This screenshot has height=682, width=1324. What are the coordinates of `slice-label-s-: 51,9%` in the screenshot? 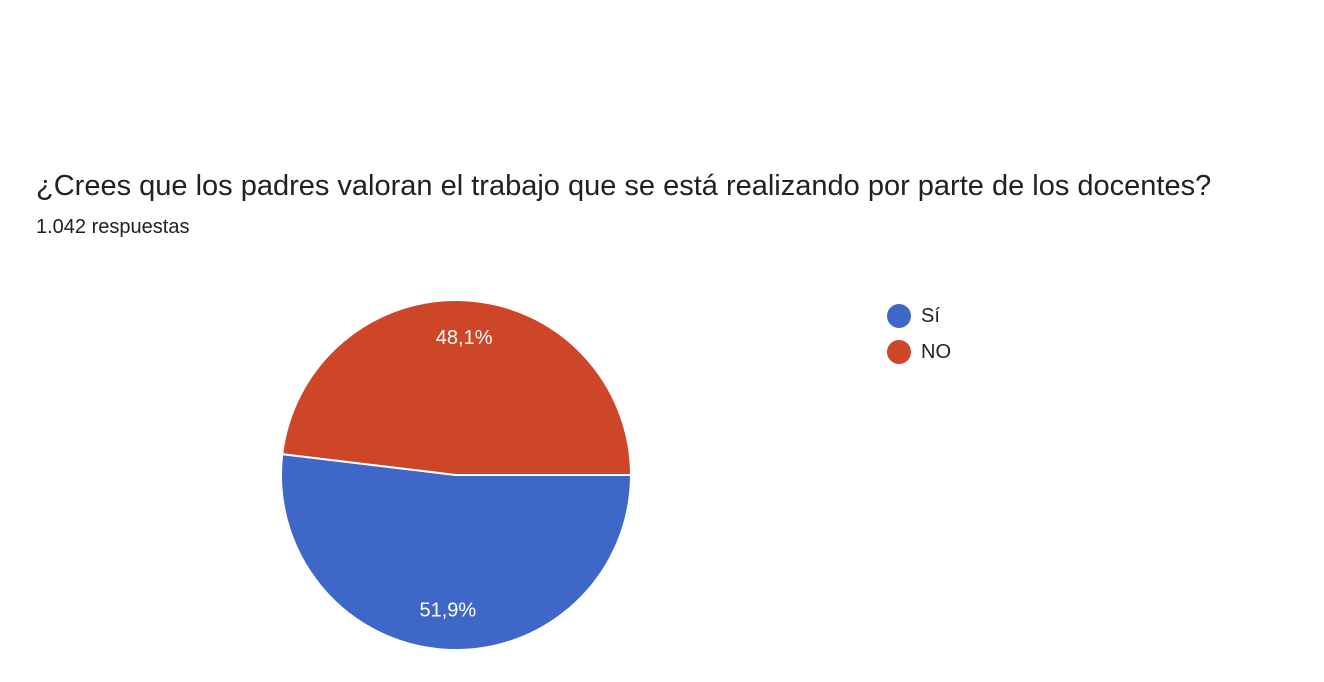 It's located at (448, 611).